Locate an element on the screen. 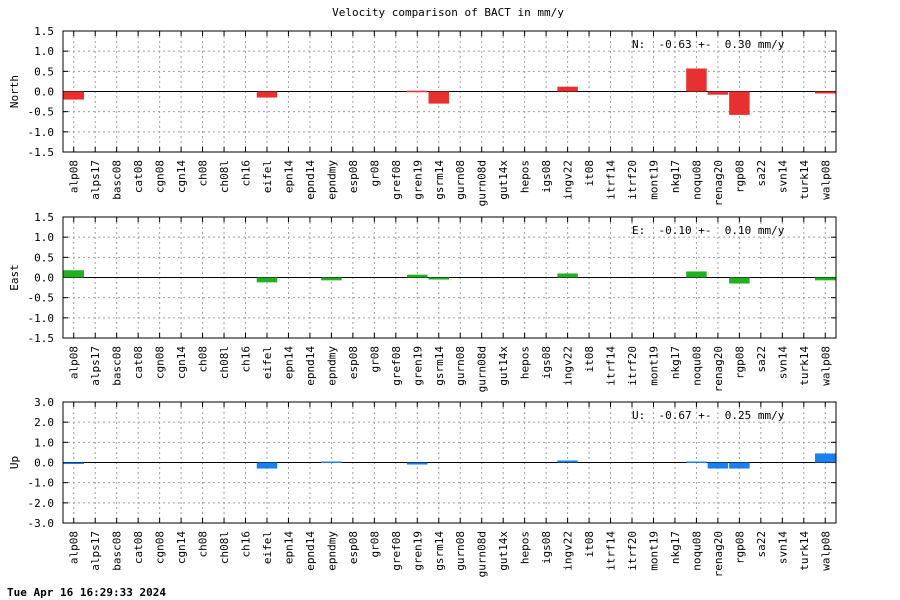 This screenshot has width=900, height=600. up-category-label: alps17 is located at coordinates (95, 551).